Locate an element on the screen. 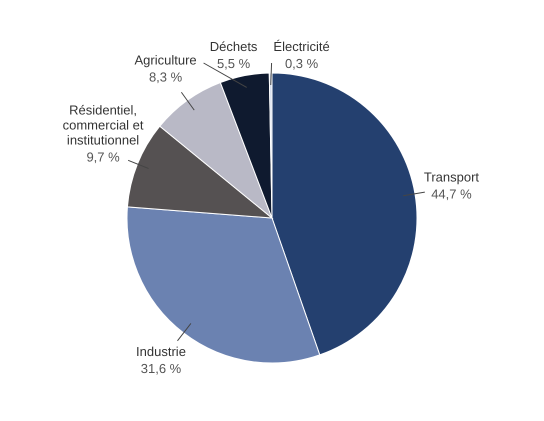 The height and width of the screenshot is (421, 544). data-label: 31,6 % is located at coordinates (161, 368).